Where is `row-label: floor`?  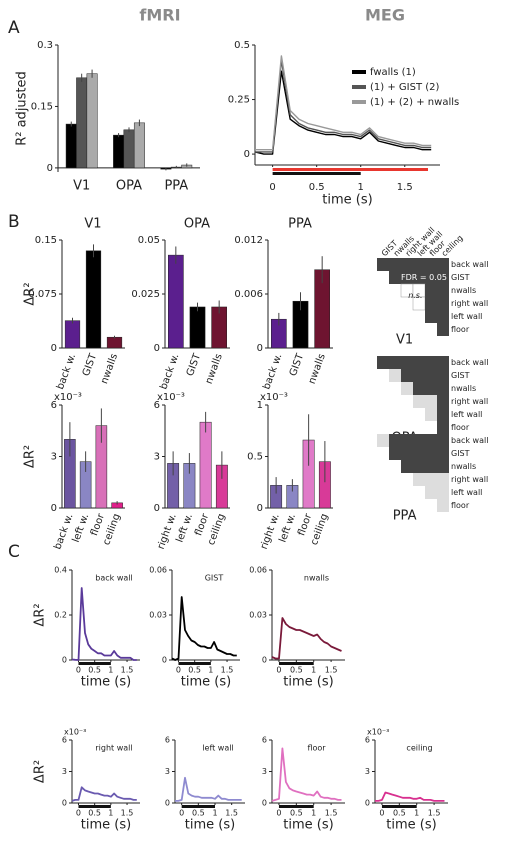
row-label: floor is located at coordinates (460, 427).